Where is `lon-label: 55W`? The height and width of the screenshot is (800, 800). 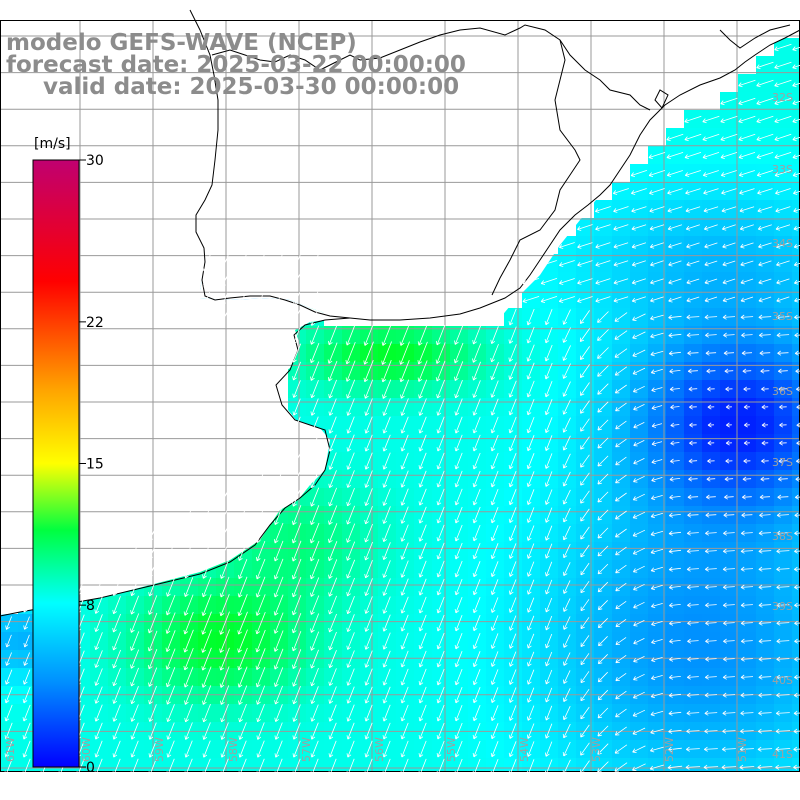 lon-label: 55W is located at coordinates (451, 749).